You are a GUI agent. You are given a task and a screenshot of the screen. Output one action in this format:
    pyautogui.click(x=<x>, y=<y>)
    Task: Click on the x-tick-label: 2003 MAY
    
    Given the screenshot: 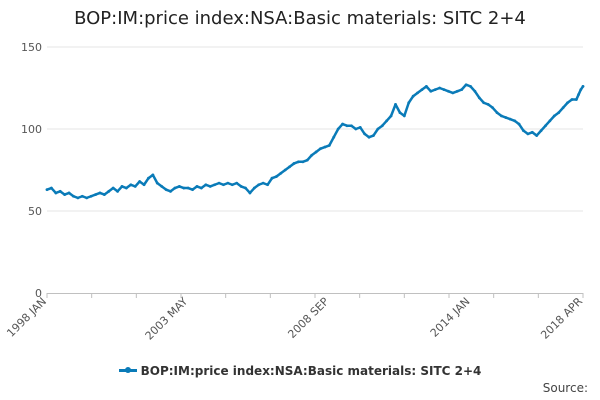 What is the action you would take?
    pyautogui.click(x=167, y=319)
    